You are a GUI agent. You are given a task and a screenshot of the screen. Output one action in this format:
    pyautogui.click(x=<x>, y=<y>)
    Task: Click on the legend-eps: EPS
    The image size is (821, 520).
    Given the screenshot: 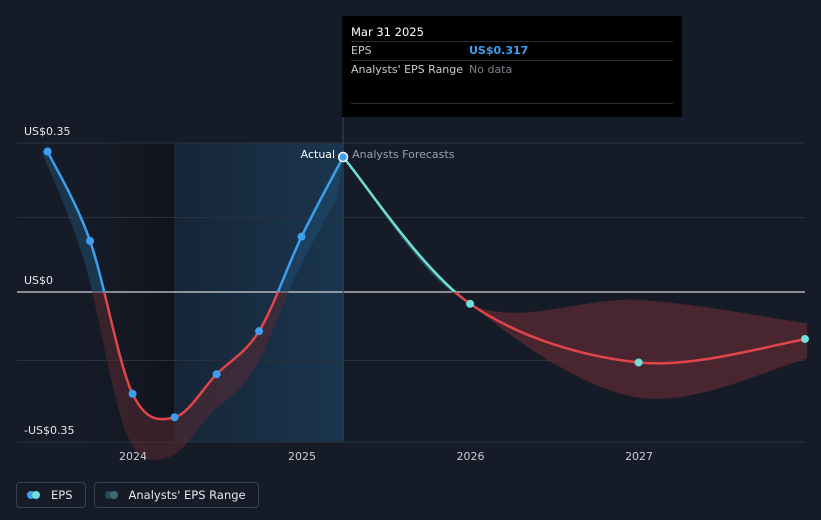 What is the action you would take?
    pyautogui.click(x=51, y=495)
    